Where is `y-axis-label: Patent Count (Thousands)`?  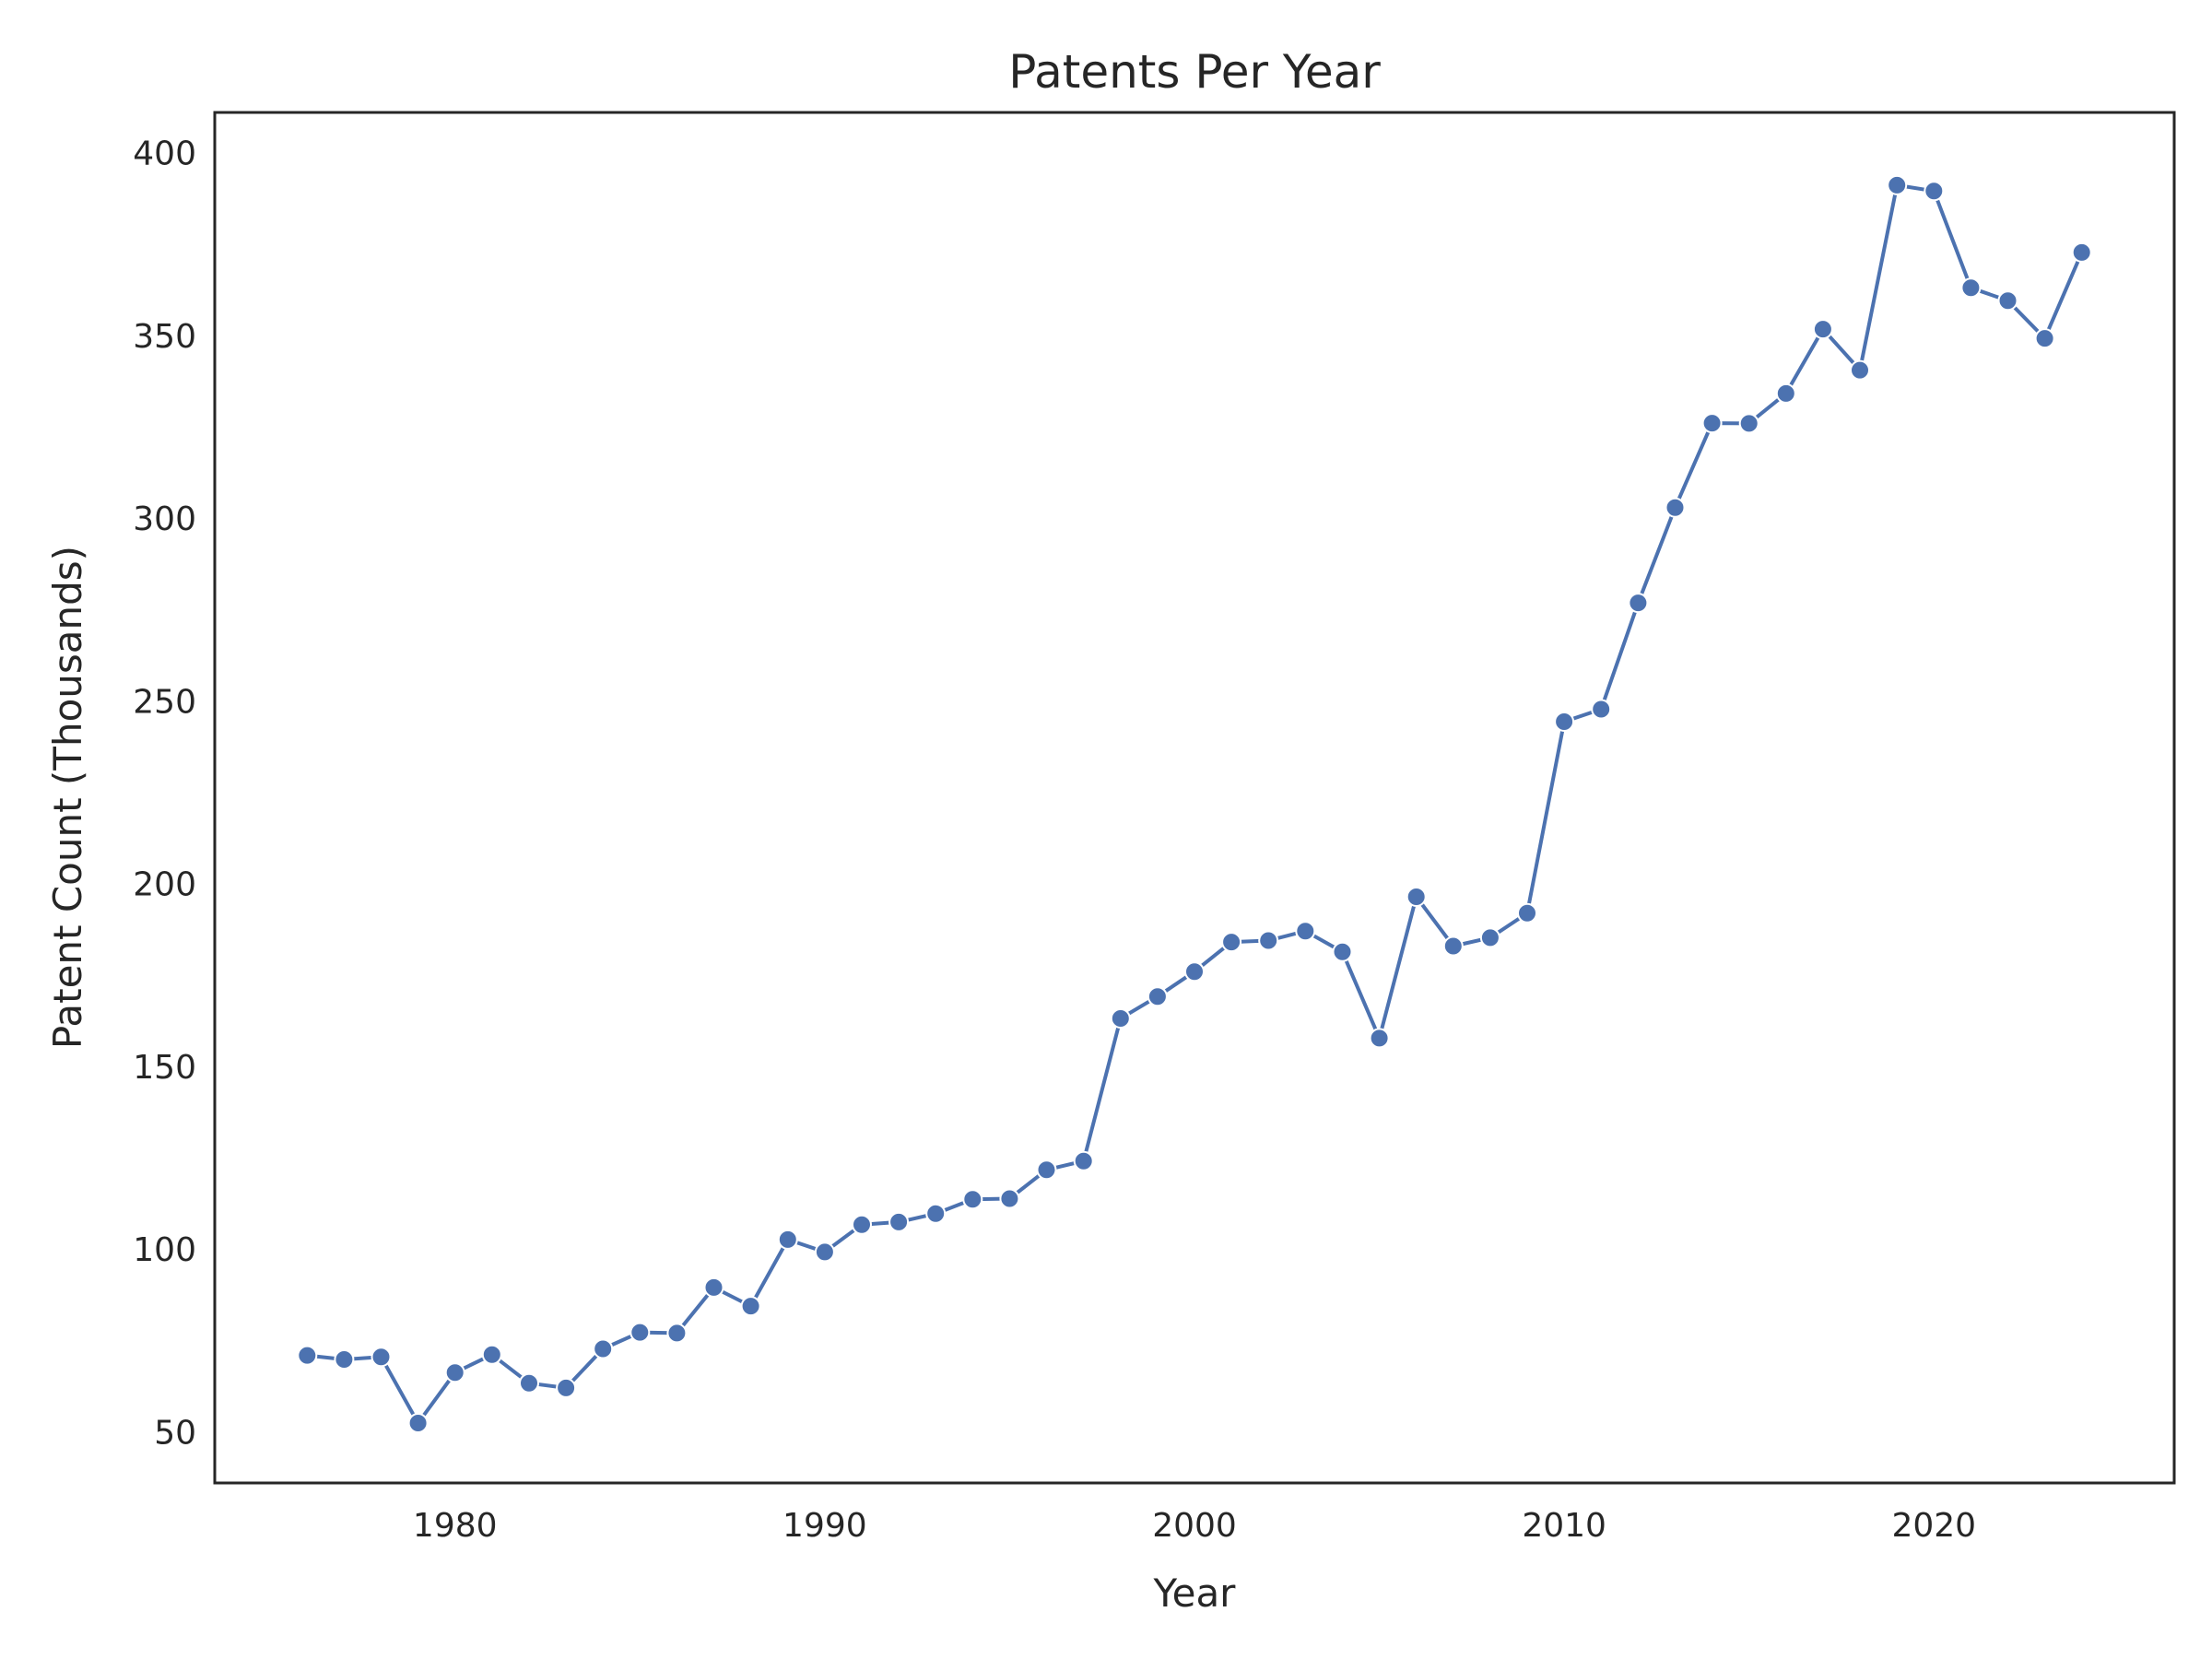 y-axis-label: Patent Count (Thousands) is located at coordinates (67, 797).